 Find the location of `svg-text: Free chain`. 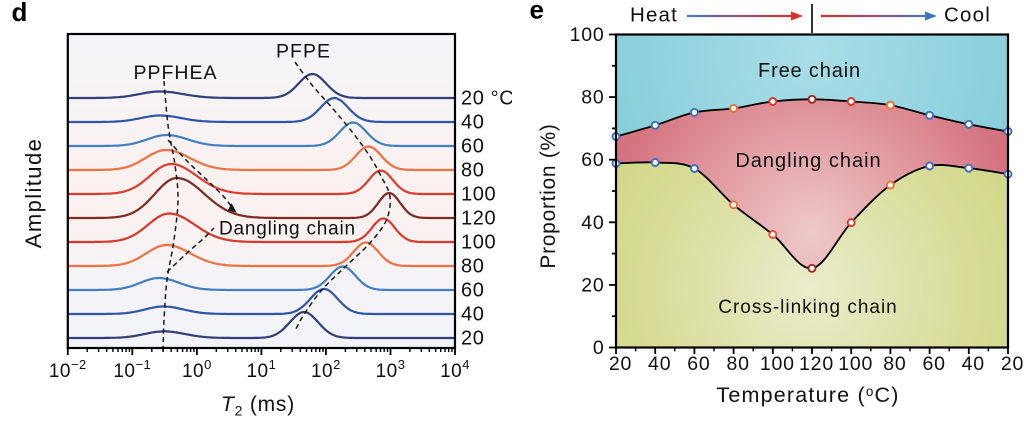

svg-text: Free chain is located at coordinates (809, 71).